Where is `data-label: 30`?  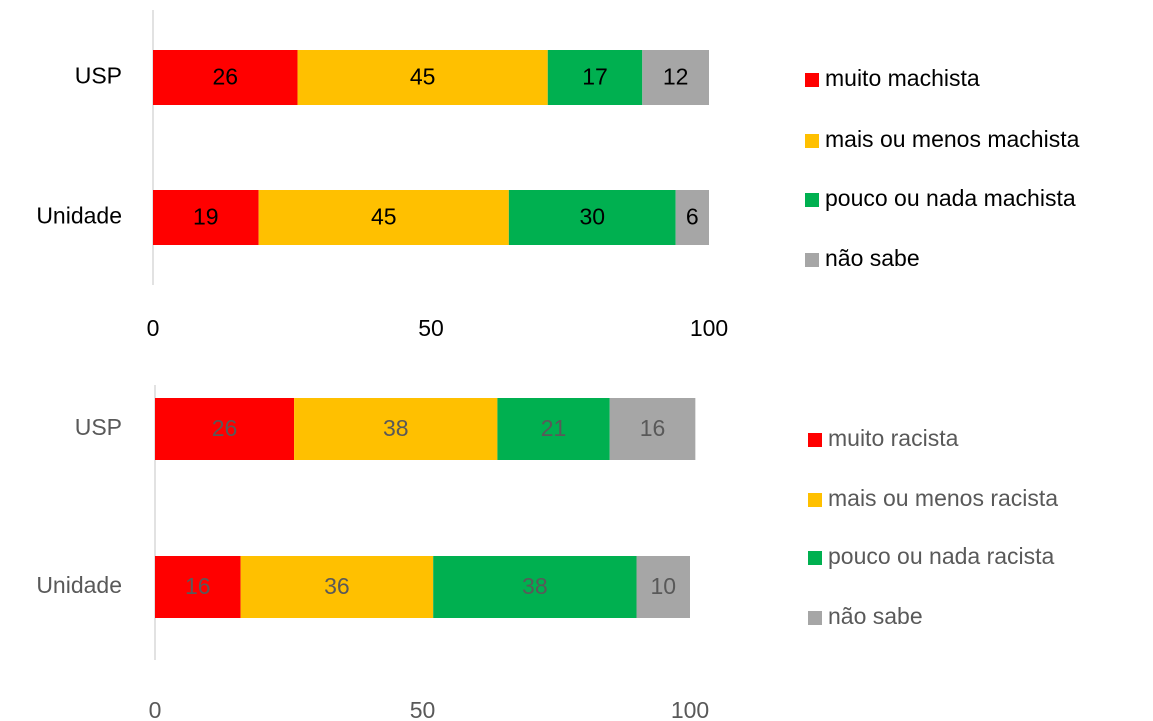
data-label: 30 is located at coordinates (592, 217).